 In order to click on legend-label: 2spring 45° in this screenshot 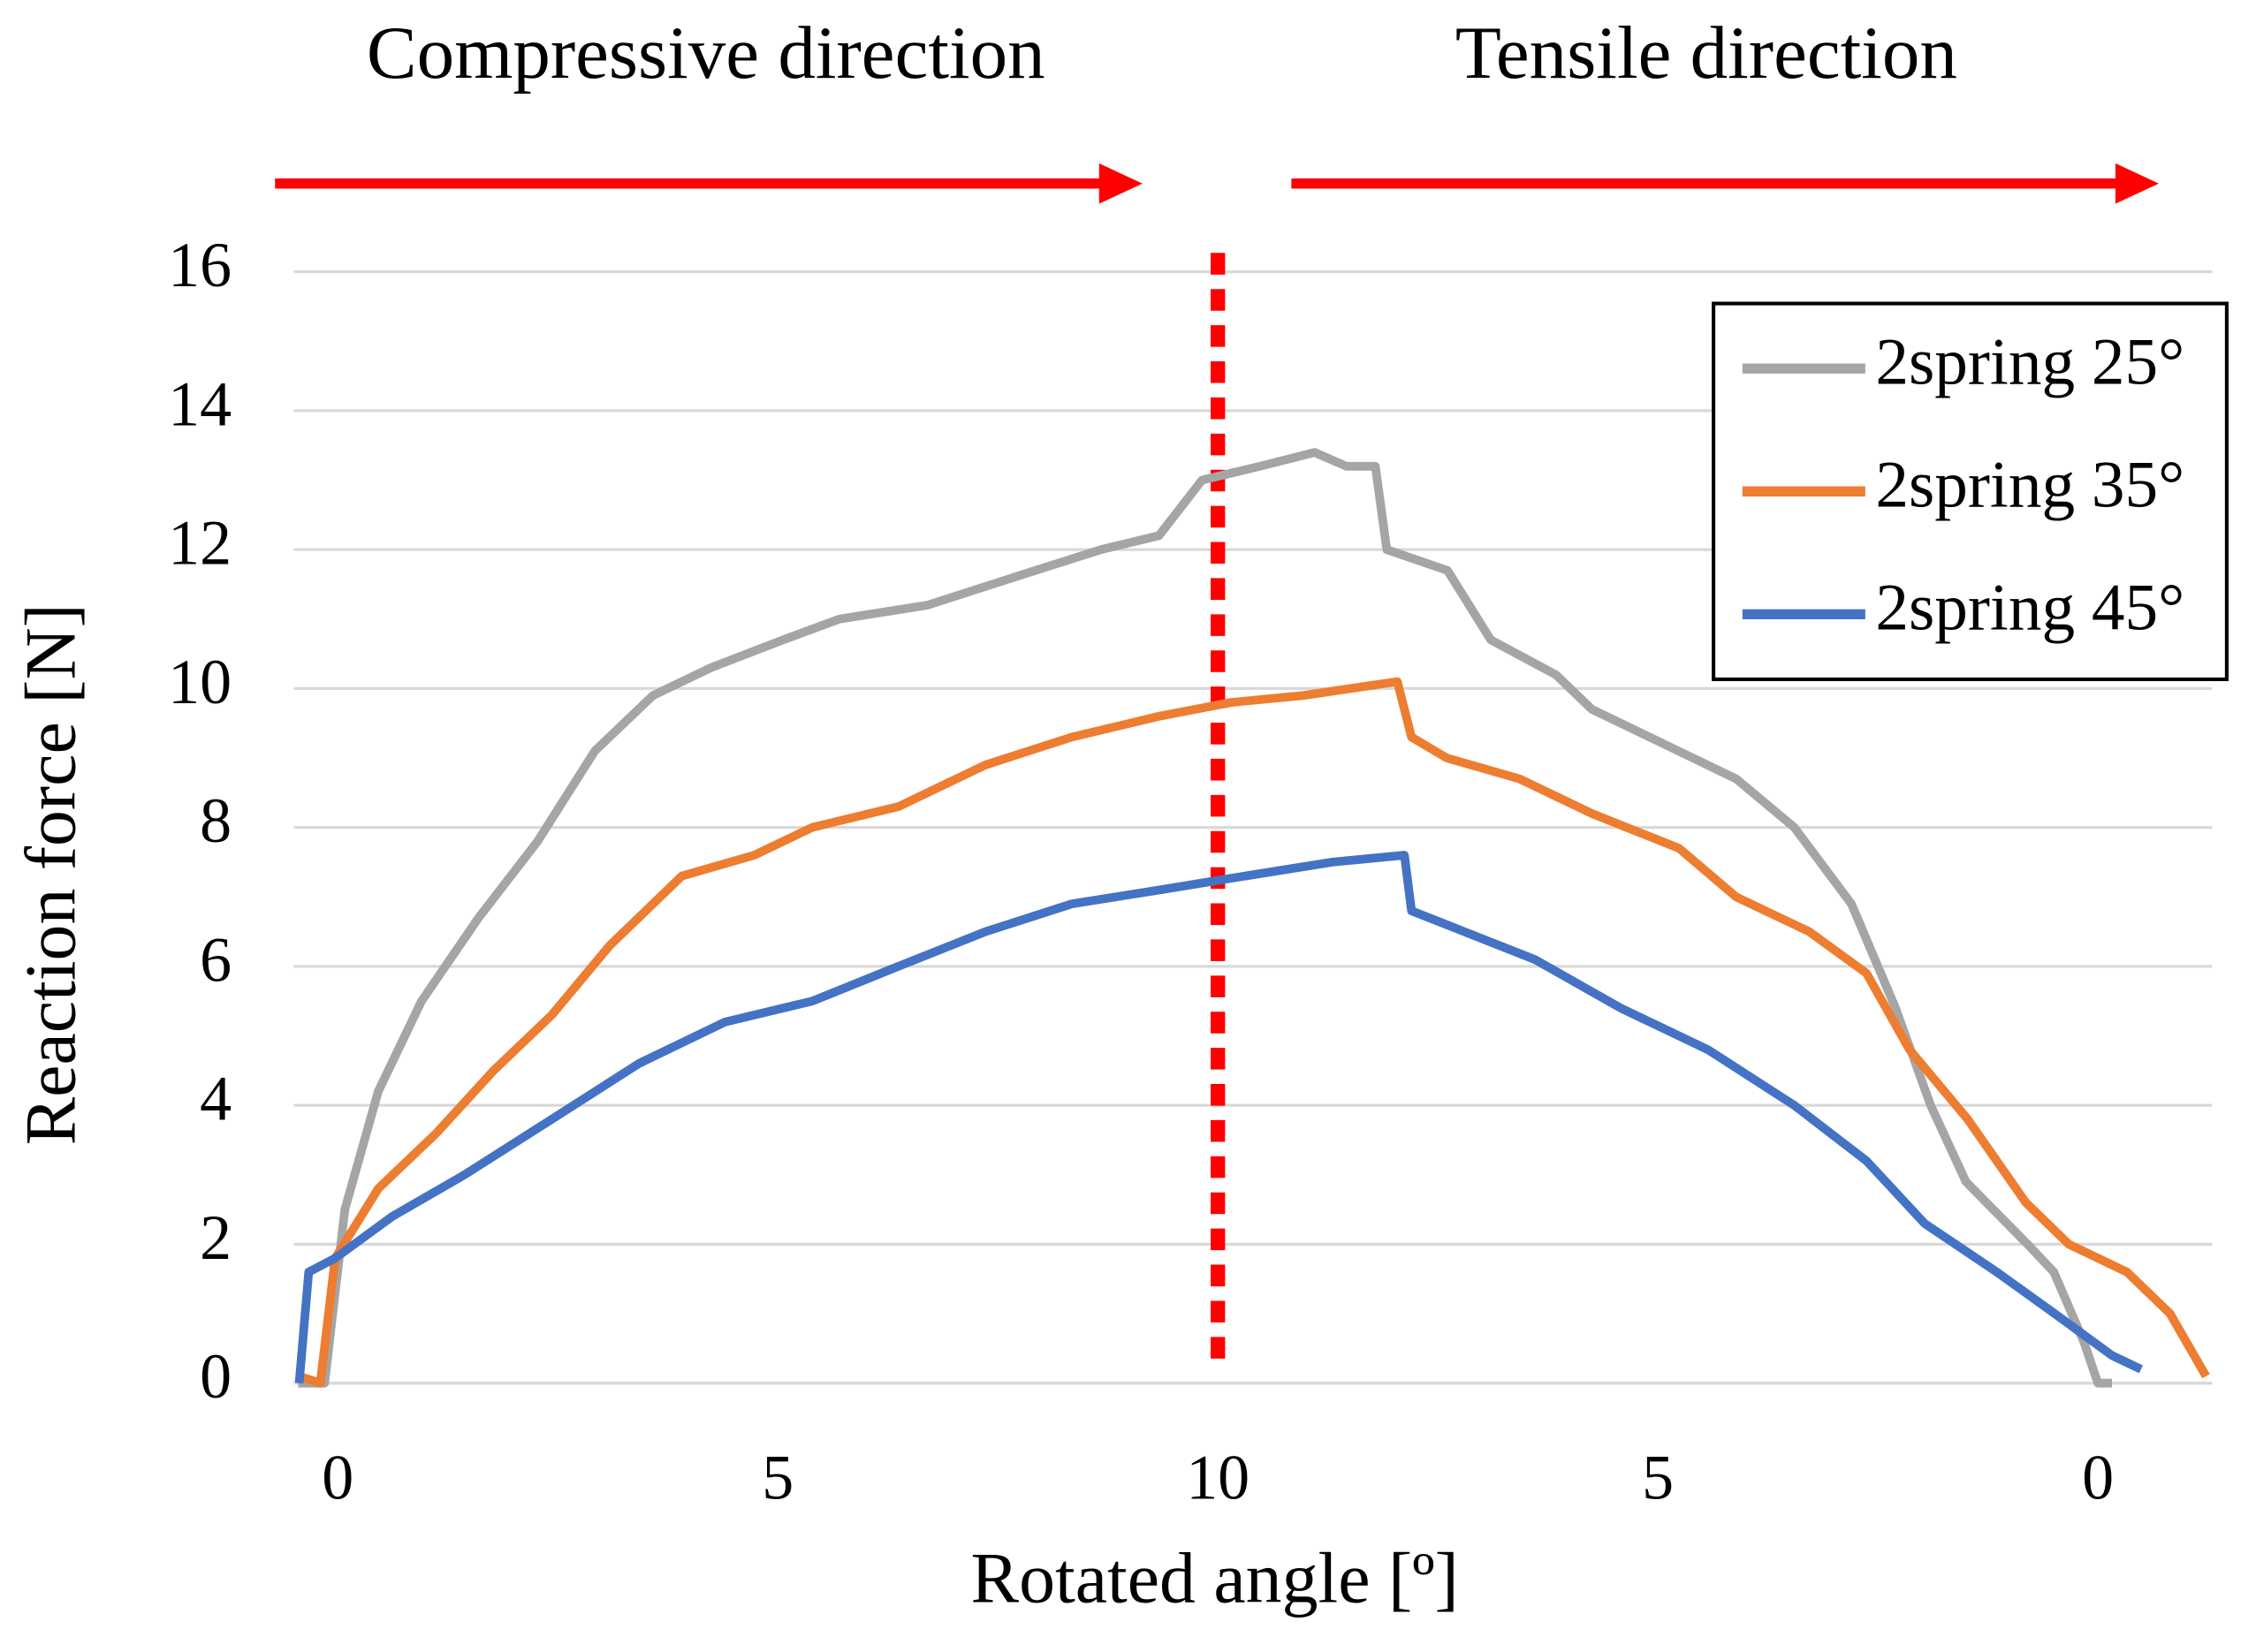, I will do `click(2029, 608)`.